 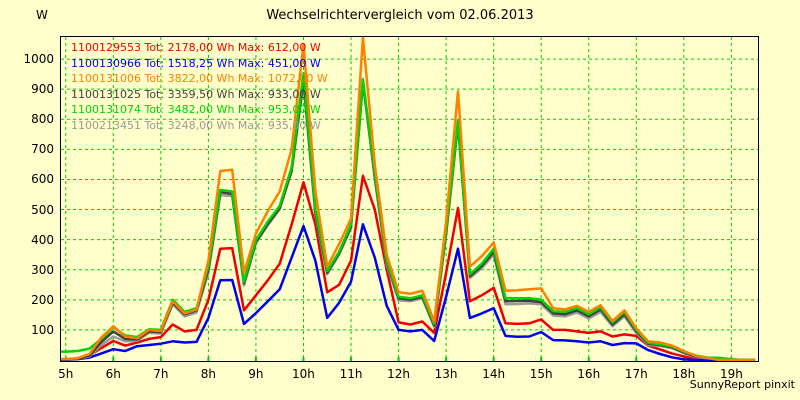 What do you see at coordinates (351, 374) in the screenshot?
I see `x-tick-label: 11h` at bounding box center [351, 374].